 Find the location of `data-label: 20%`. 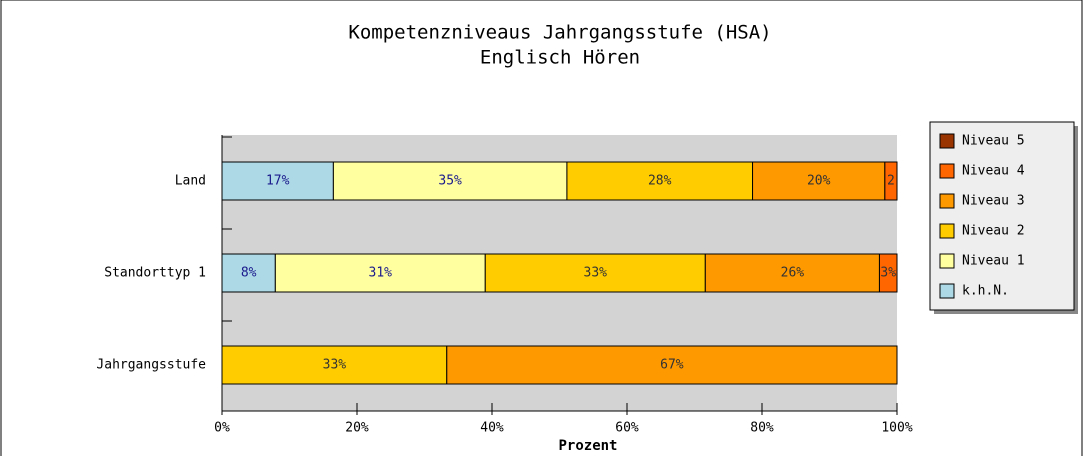

data-label: 20% is located at coordinates (819, 181).